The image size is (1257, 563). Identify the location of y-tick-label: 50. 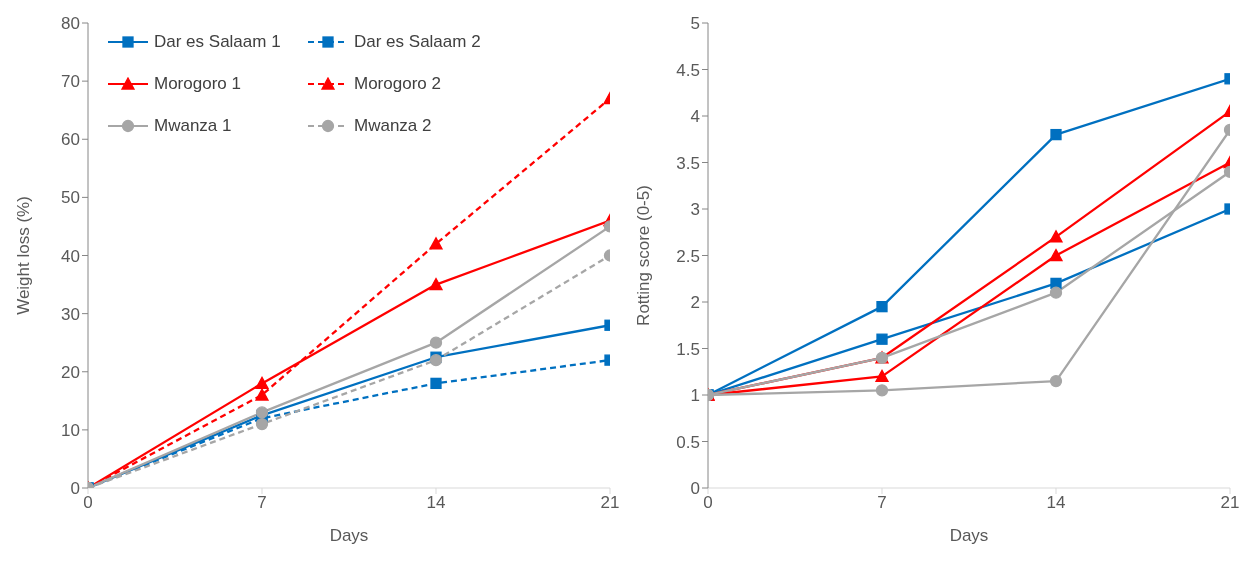
(70, 198).